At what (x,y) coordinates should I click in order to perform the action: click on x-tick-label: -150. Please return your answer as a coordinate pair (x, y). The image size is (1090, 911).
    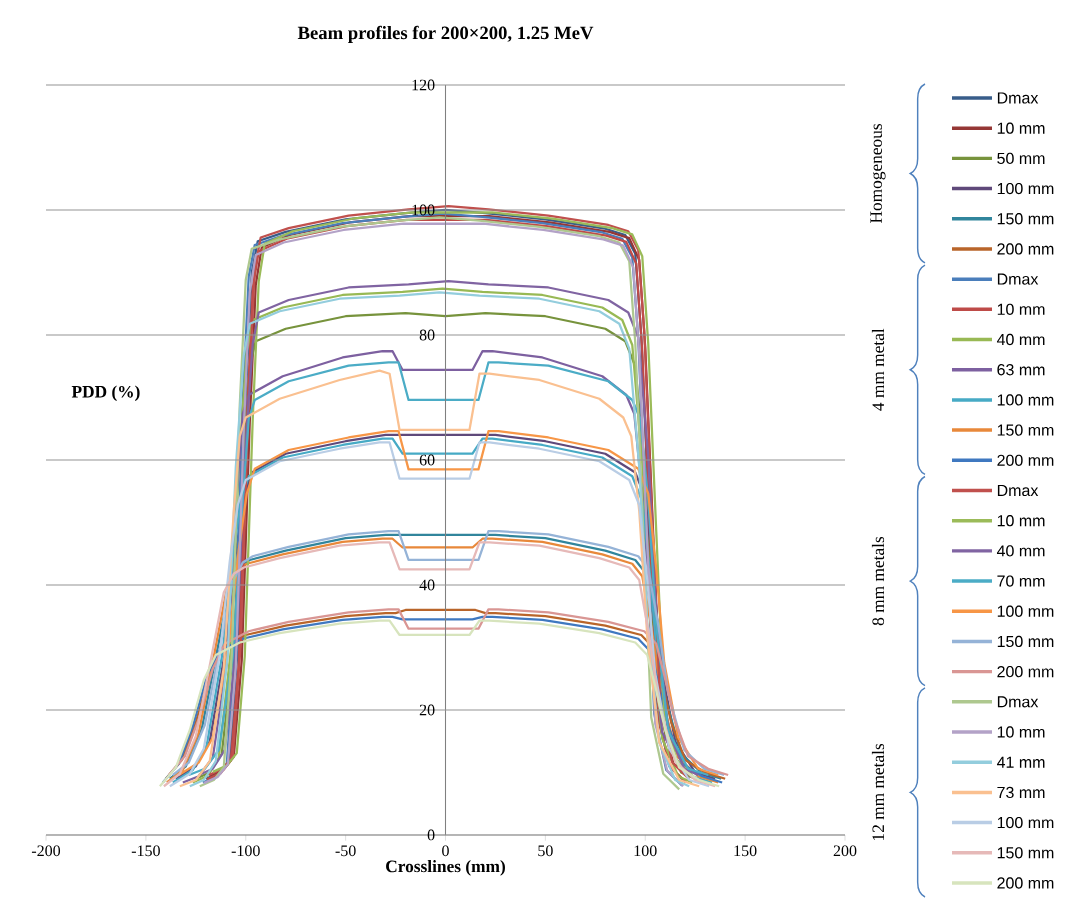
    Looking at the image, I should click on (145, 851).